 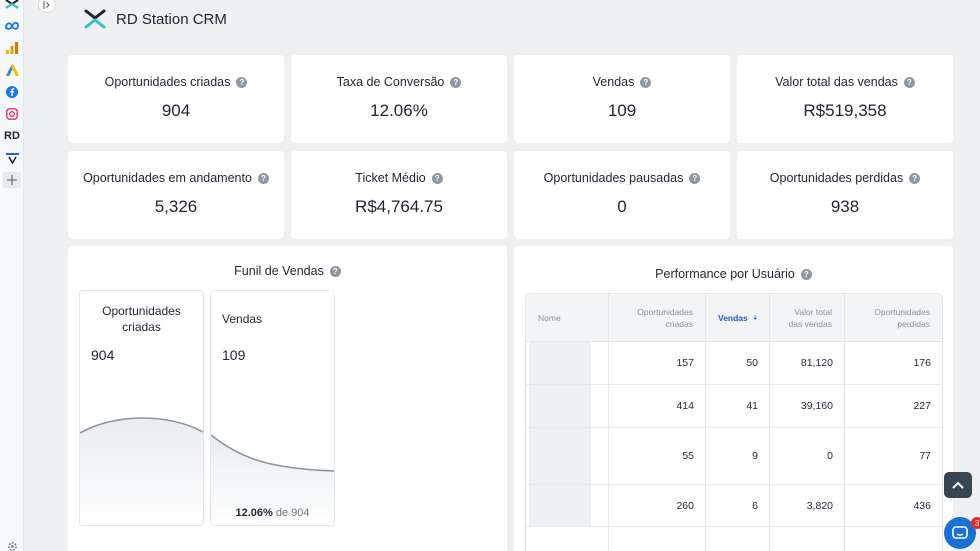 I want to click on integration-icon, so click(x=12, y=158).